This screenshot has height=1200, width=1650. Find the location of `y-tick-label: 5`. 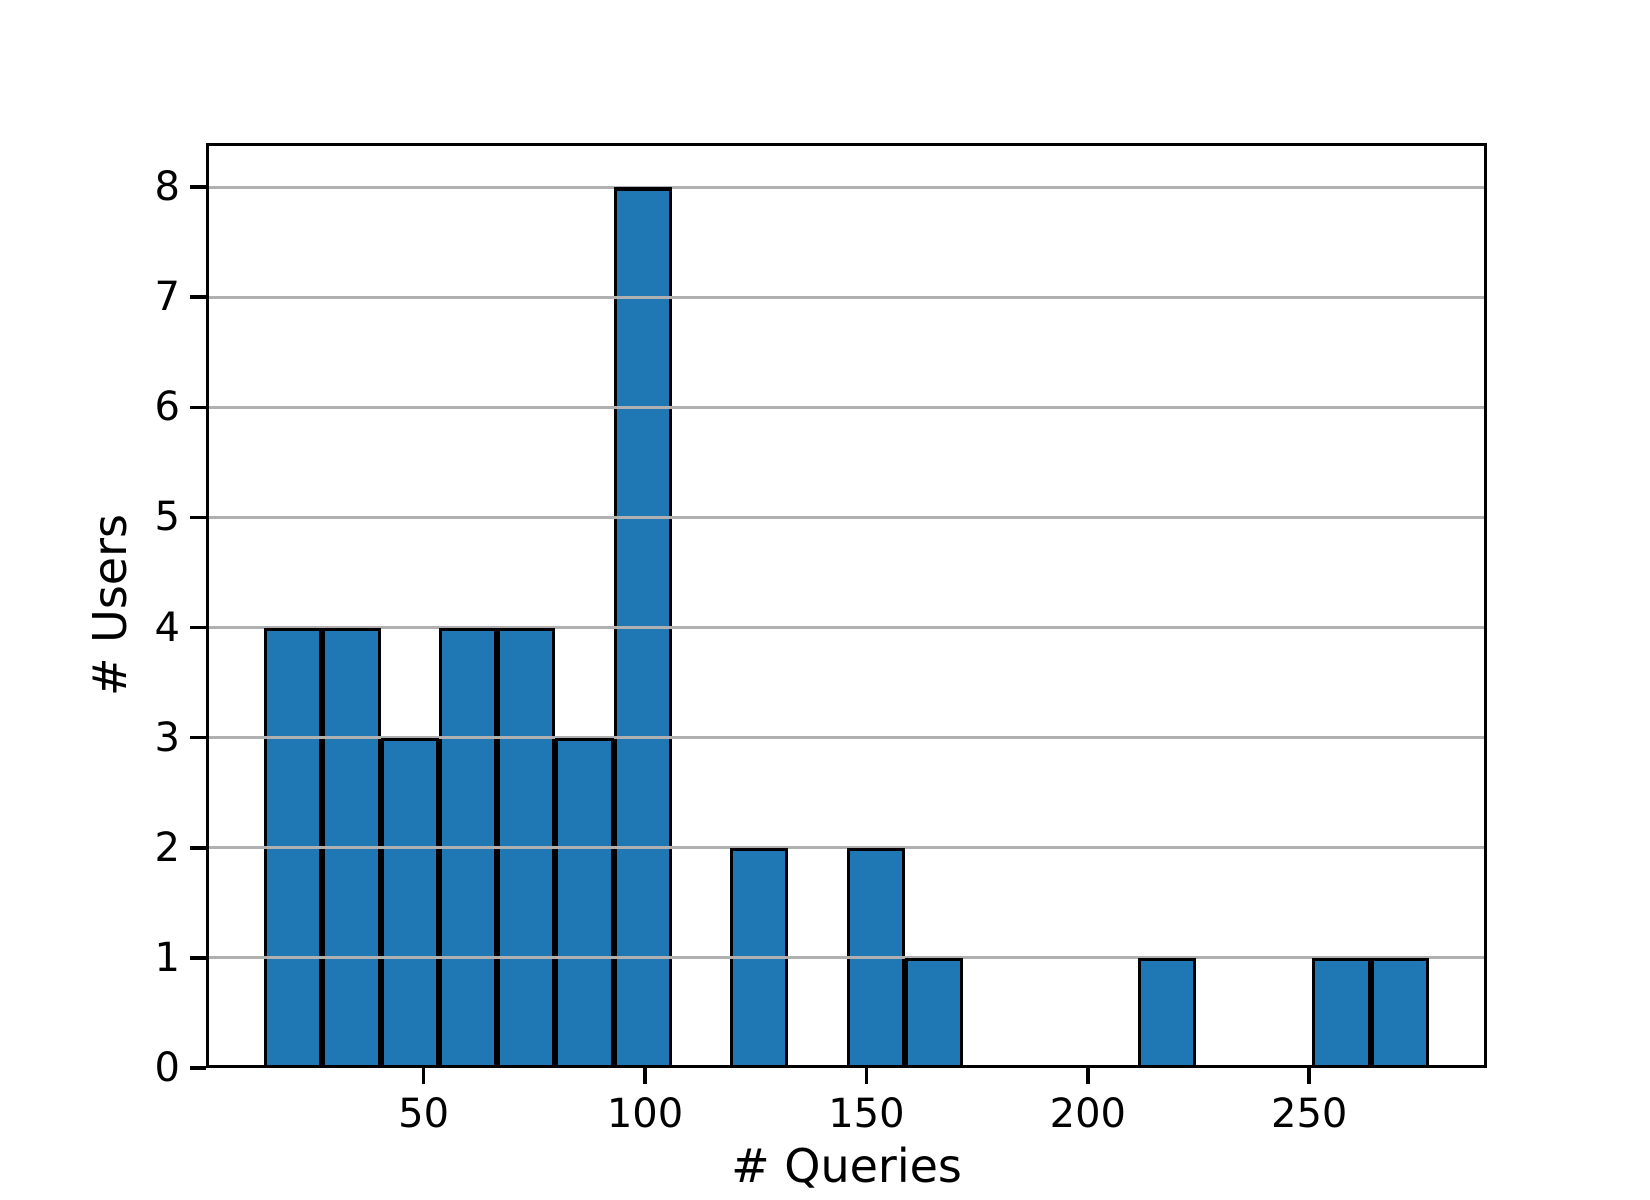

y-tick-label: 5 is located at coordinates (167, 517).